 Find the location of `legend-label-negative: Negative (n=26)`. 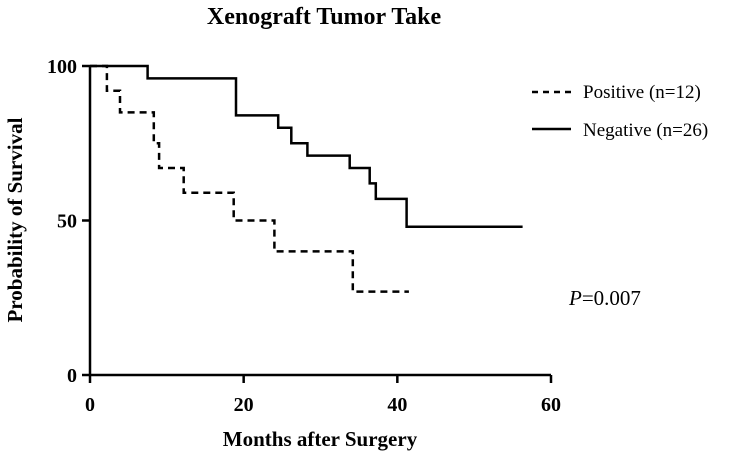

legend-label-negative: Negative (n=26) is located at coordinates (645, 130).